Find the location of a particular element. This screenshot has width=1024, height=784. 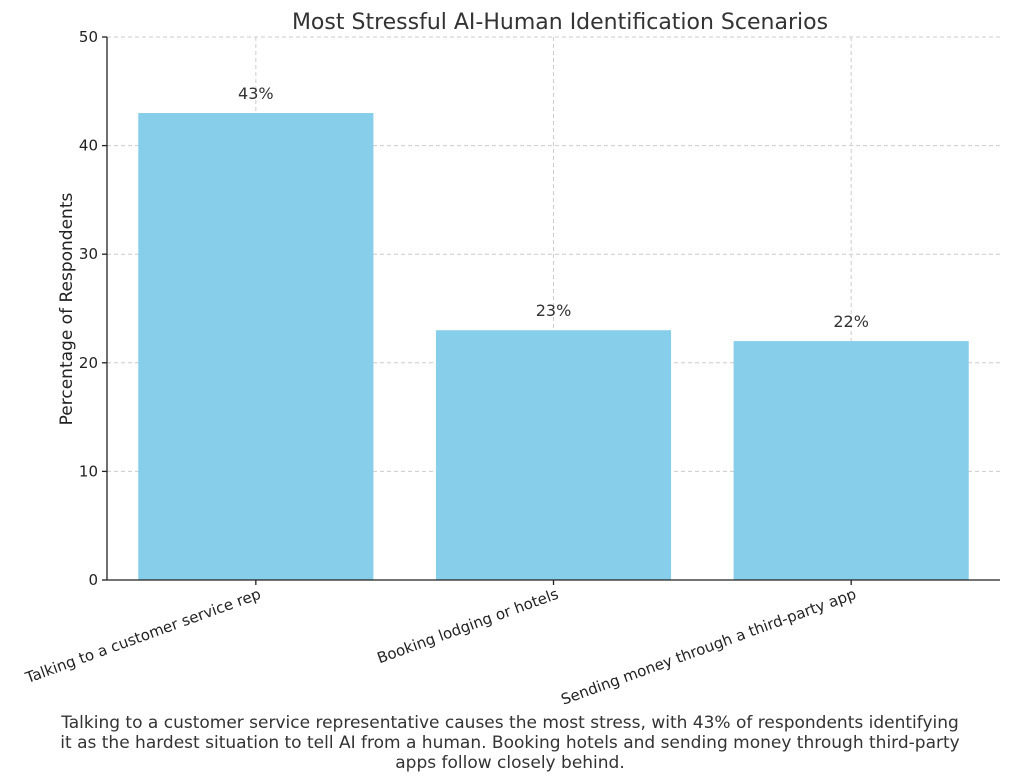

y-ticks: 0 10 20 30 40 50 is located at coordinates (93, 308).